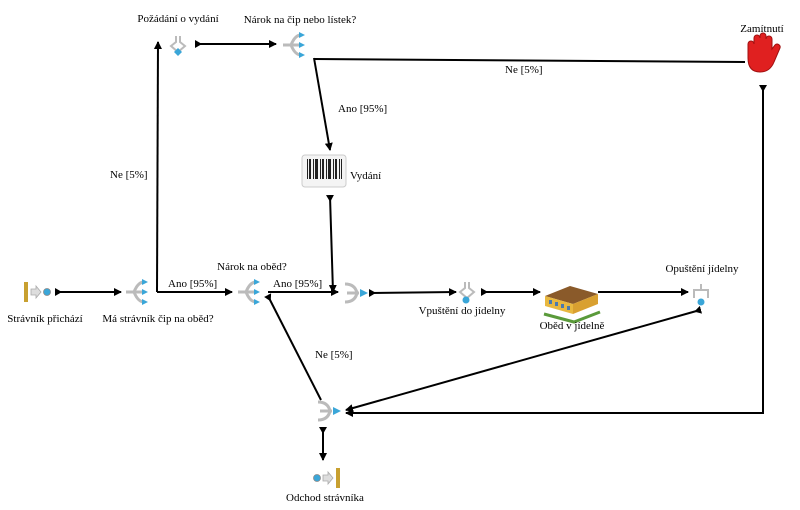 The height and width of the screenshot is (510, 800). Describe the element at coordinates (292, 347) in the screenshot. I see `edge-meal-no` at that location.